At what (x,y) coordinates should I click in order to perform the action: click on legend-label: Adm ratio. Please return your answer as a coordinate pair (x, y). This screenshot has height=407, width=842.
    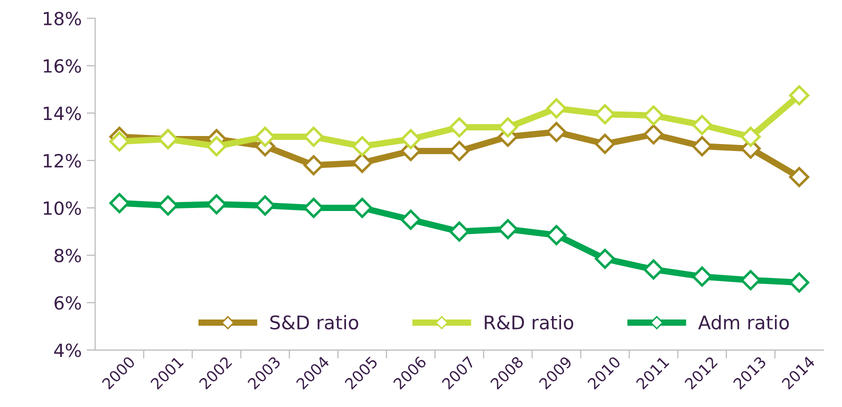
    Looking at the image, I should click on (743, 322).